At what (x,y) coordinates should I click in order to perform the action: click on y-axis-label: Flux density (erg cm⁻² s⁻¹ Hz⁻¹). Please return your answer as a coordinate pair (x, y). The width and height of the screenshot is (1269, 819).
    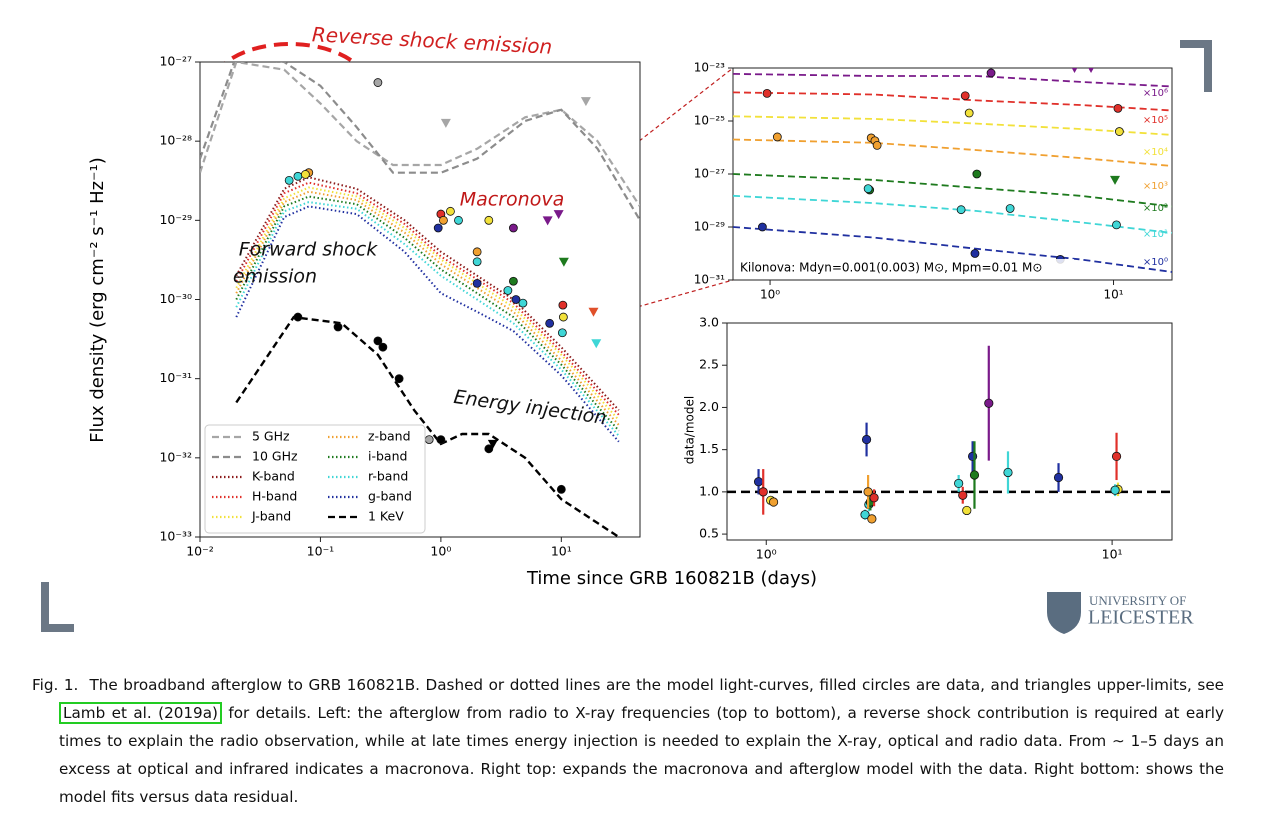
    Looking at the image, I should click on (97, 300).